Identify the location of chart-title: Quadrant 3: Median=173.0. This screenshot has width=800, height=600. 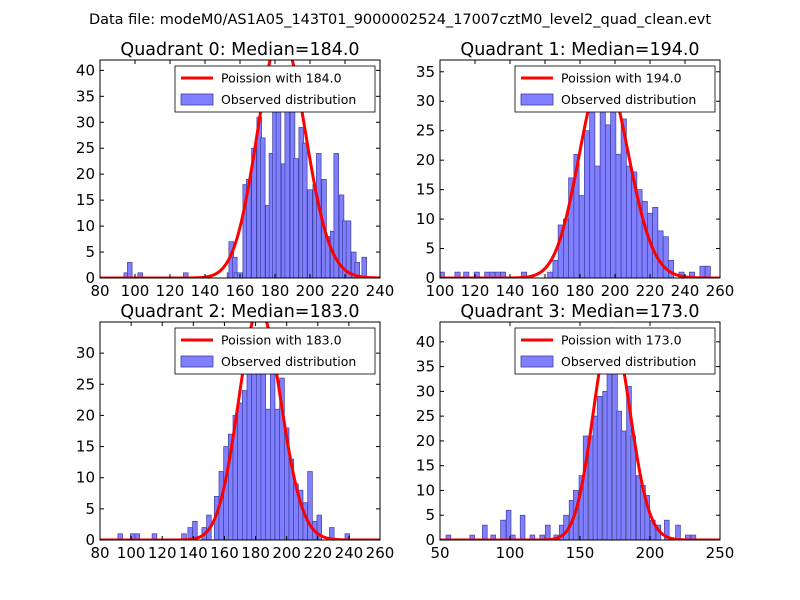
(579, 312).